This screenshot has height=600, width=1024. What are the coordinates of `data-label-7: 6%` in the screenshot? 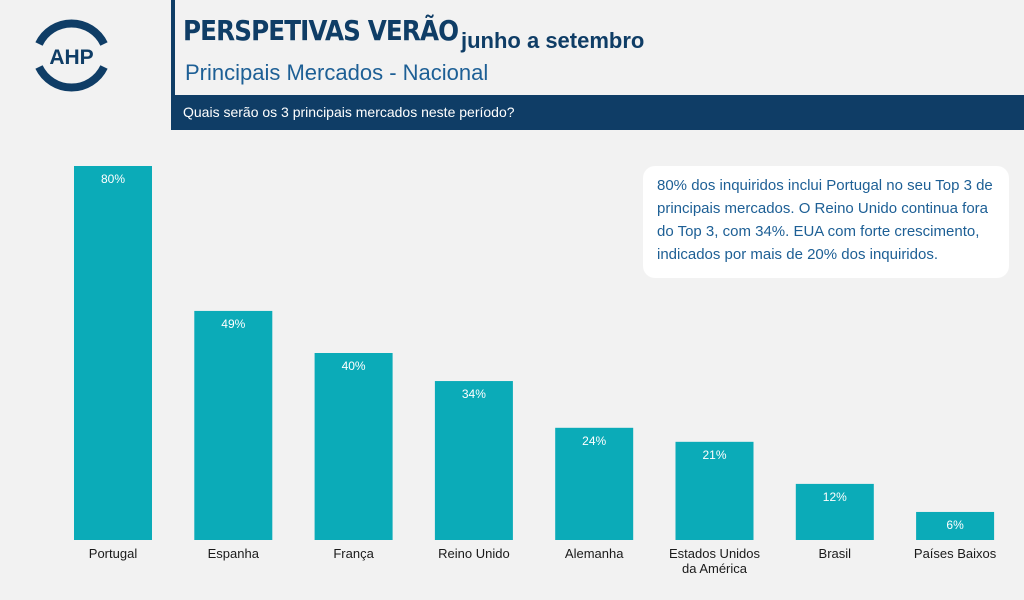 It's located at (955, 525).